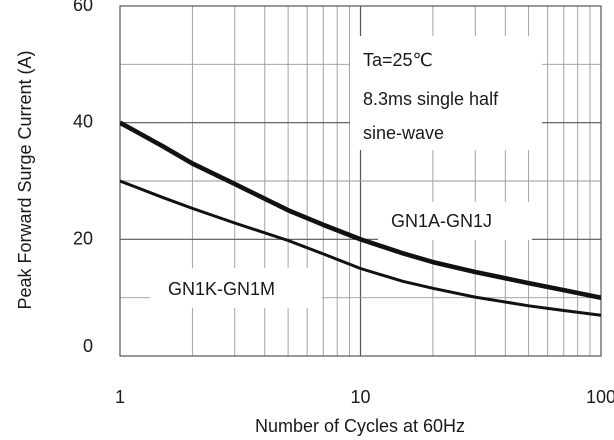 The height and width of the screenshot is (440, 614). I want to click on series-label-box-gn1a, so click(455, 221).